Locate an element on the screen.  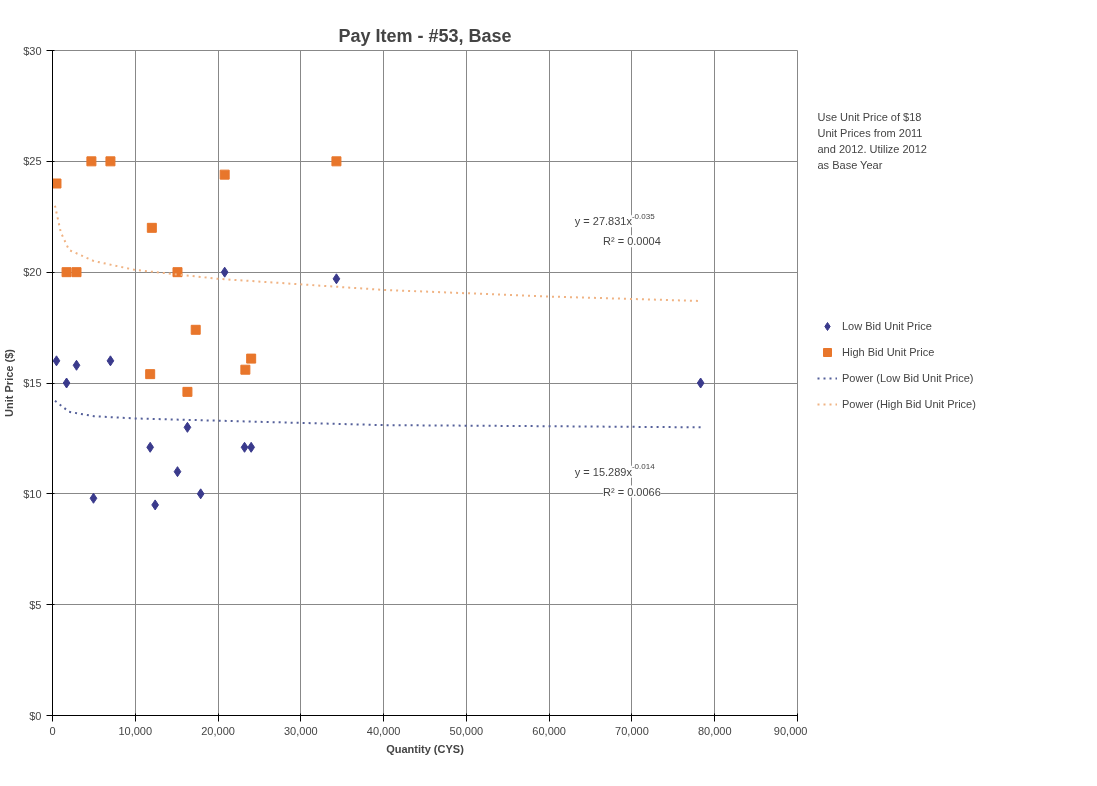
x-tick-label: 50,000 is located at coordinates (466, 730).